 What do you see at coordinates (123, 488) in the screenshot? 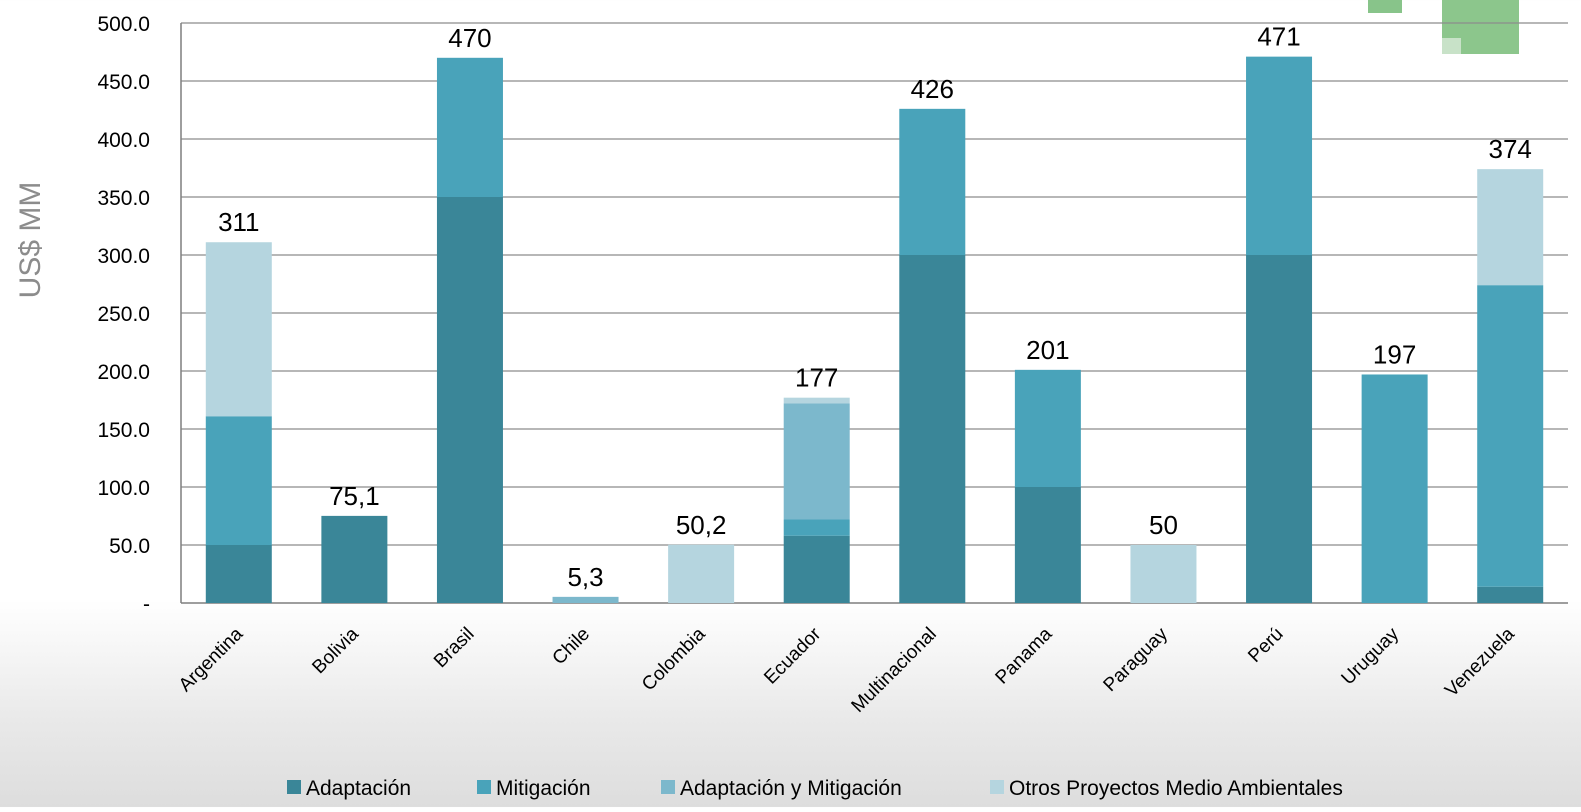
I see `y-tick-label: 100.0` at bounding box center [123, 488].